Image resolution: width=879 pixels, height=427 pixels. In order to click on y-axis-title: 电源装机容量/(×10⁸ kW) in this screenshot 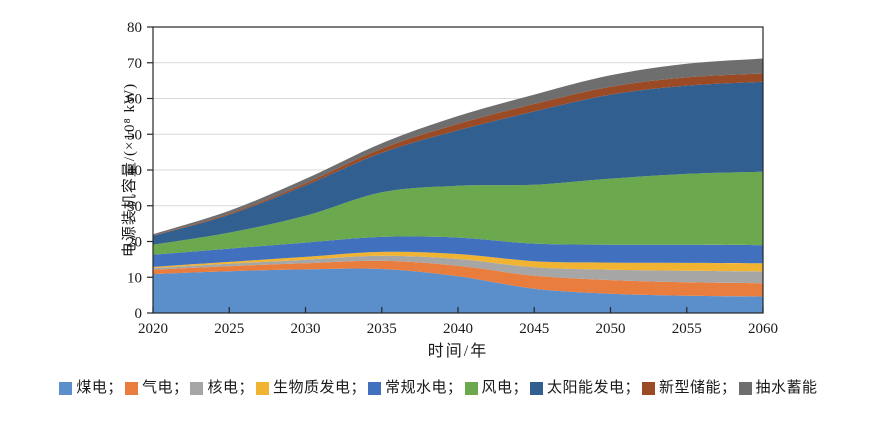, I will do `click(130, 170)`.